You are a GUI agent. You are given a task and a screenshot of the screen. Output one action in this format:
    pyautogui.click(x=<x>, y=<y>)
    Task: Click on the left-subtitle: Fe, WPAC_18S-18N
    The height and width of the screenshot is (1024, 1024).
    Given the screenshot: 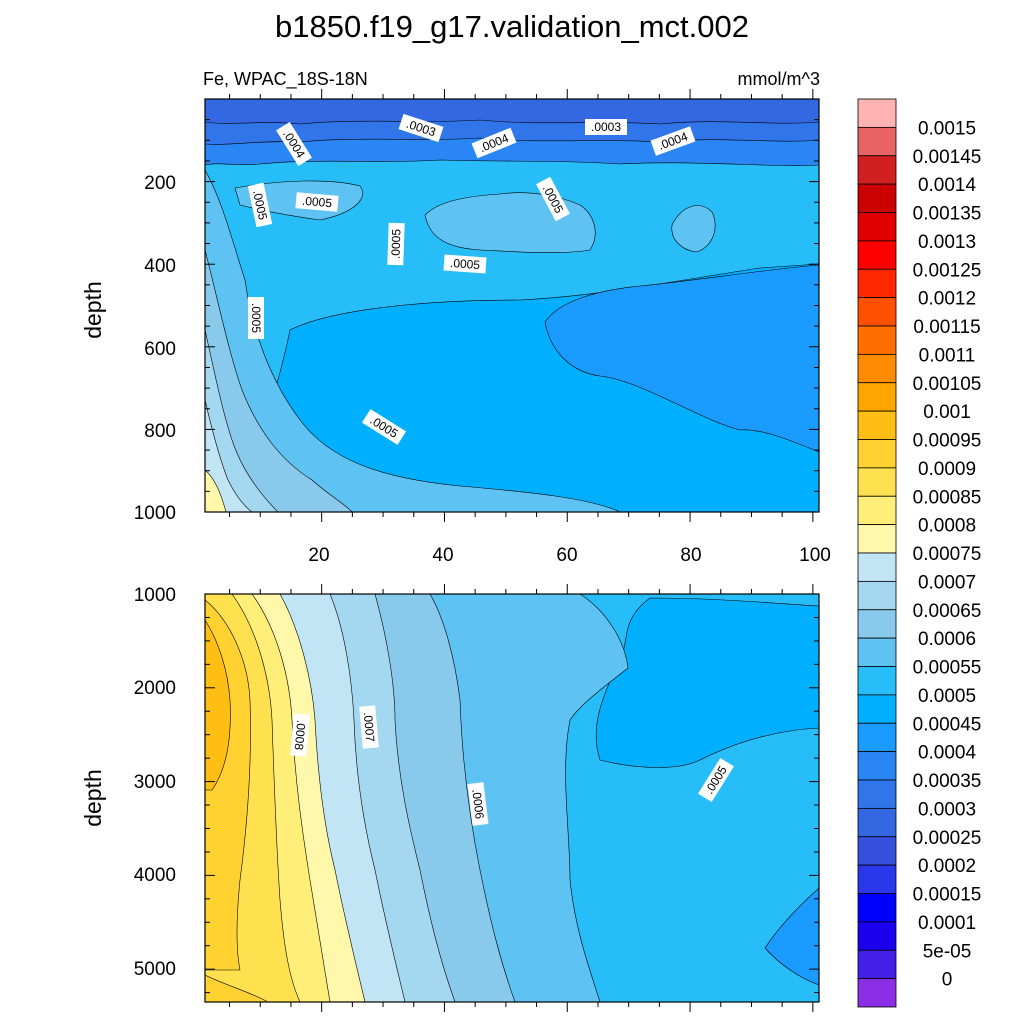 What is the action you would take?
    pyautogui.click(x=285, y=79)
    